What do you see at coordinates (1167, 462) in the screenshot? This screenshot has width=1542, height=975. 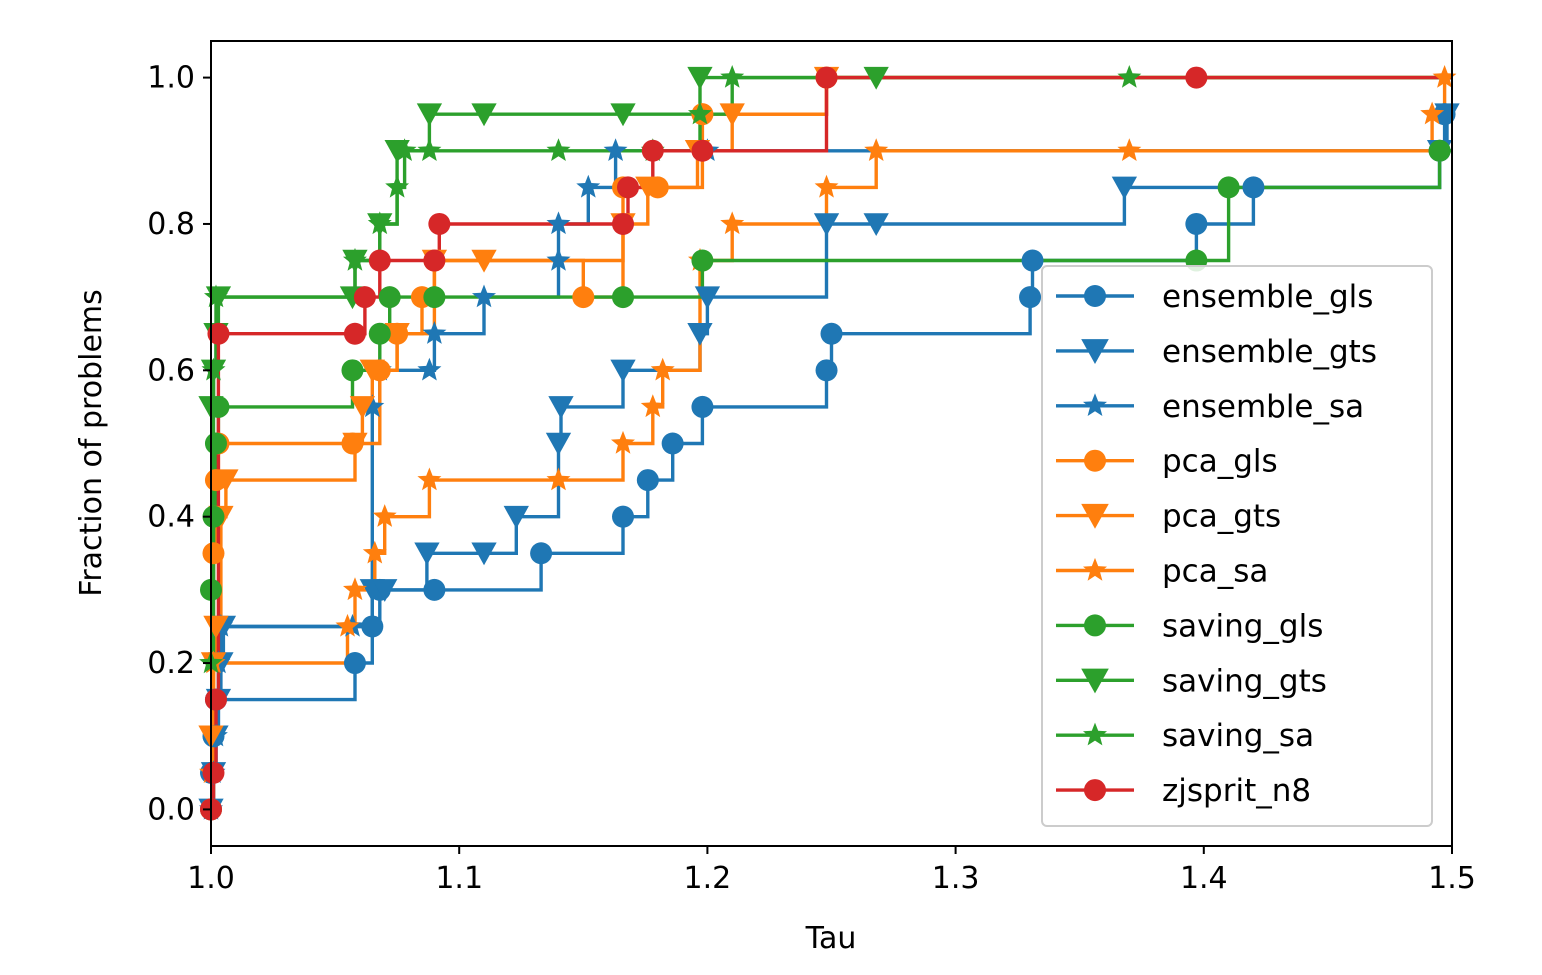 I see `legend-item-pca_gls: pca_gls` at bounding box center [1167, 462].